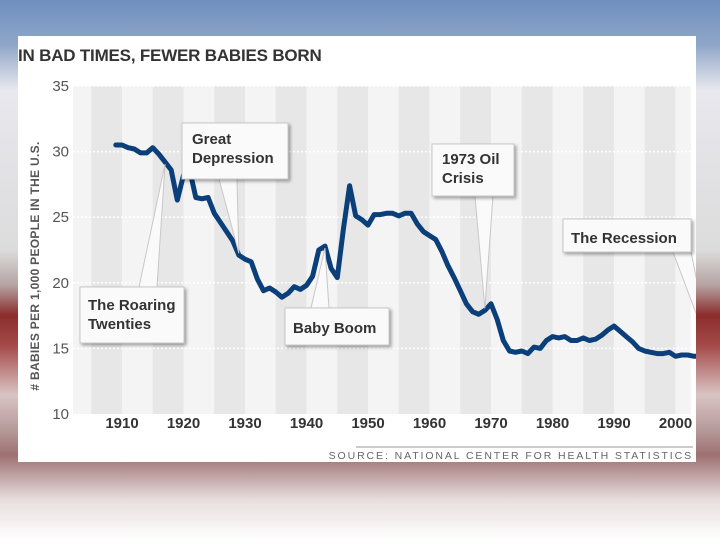 Image resolution: width=720 pixels, height=540 pixels. I want to click on annotation-callout: Baby Boom, so click(337, 296).